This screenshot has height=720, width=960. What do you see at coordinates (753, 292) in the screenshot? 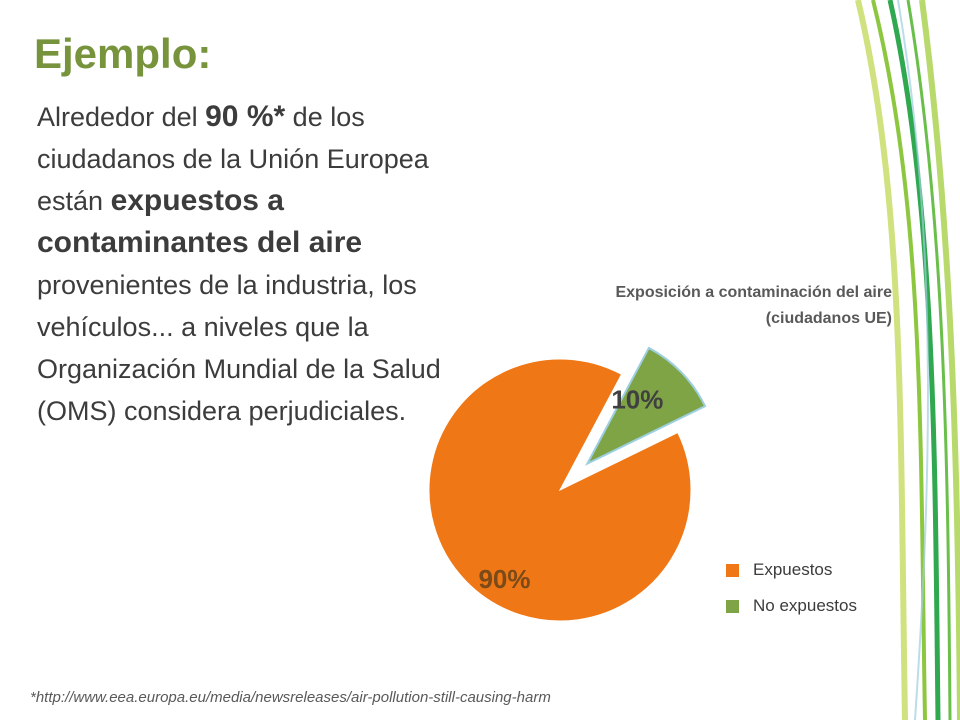
I see `chart-title-line: Exposición a contaminación del aire` at bounding box center [753, 292].